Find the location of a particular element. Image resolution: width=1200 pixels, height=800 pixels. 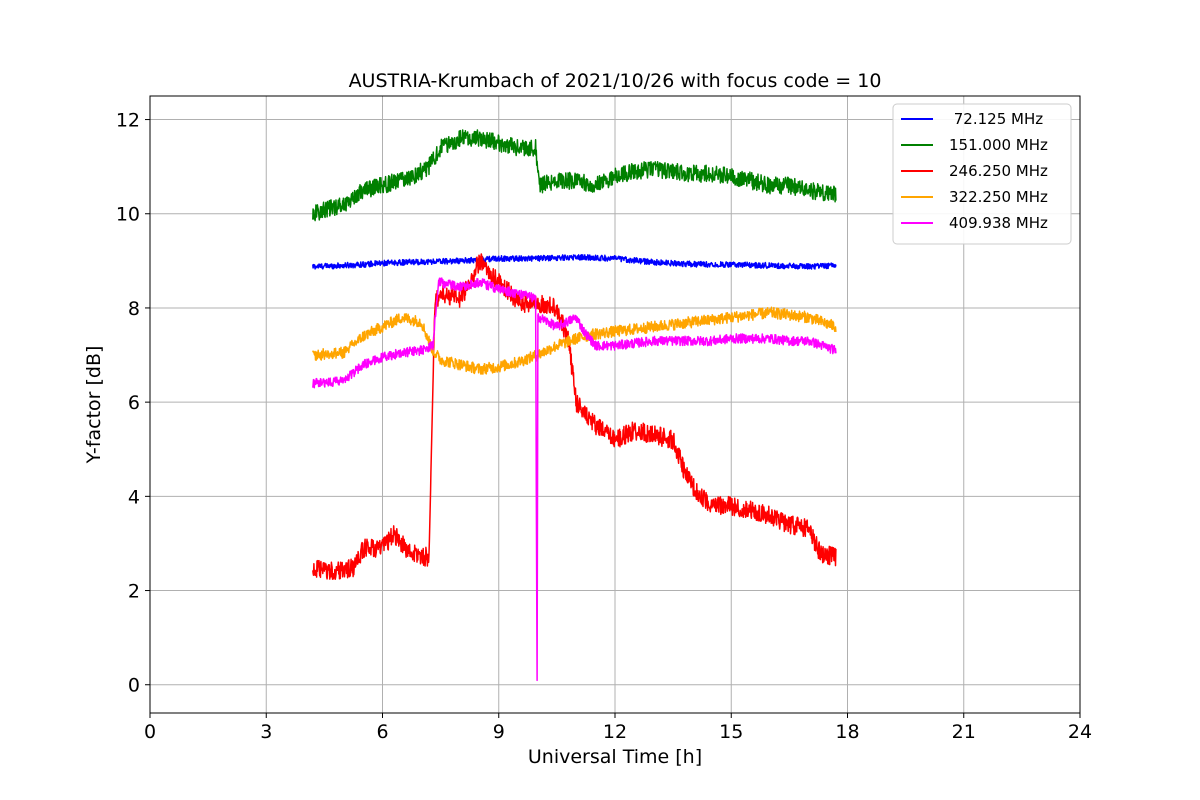

x-tick-label: 9 is located at coordinates (499, 732).